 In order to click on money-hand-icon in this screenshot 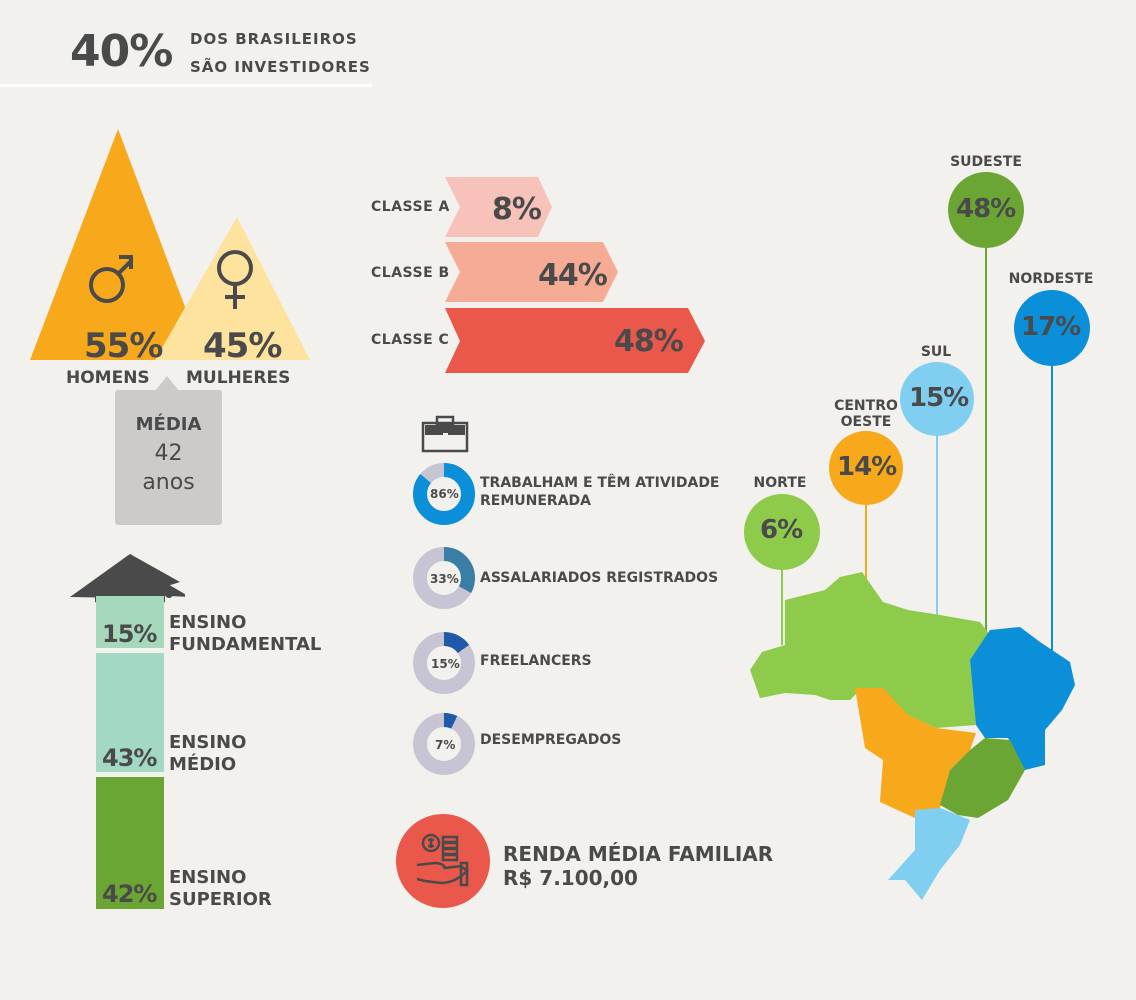, I will do `click(442, 860)`.